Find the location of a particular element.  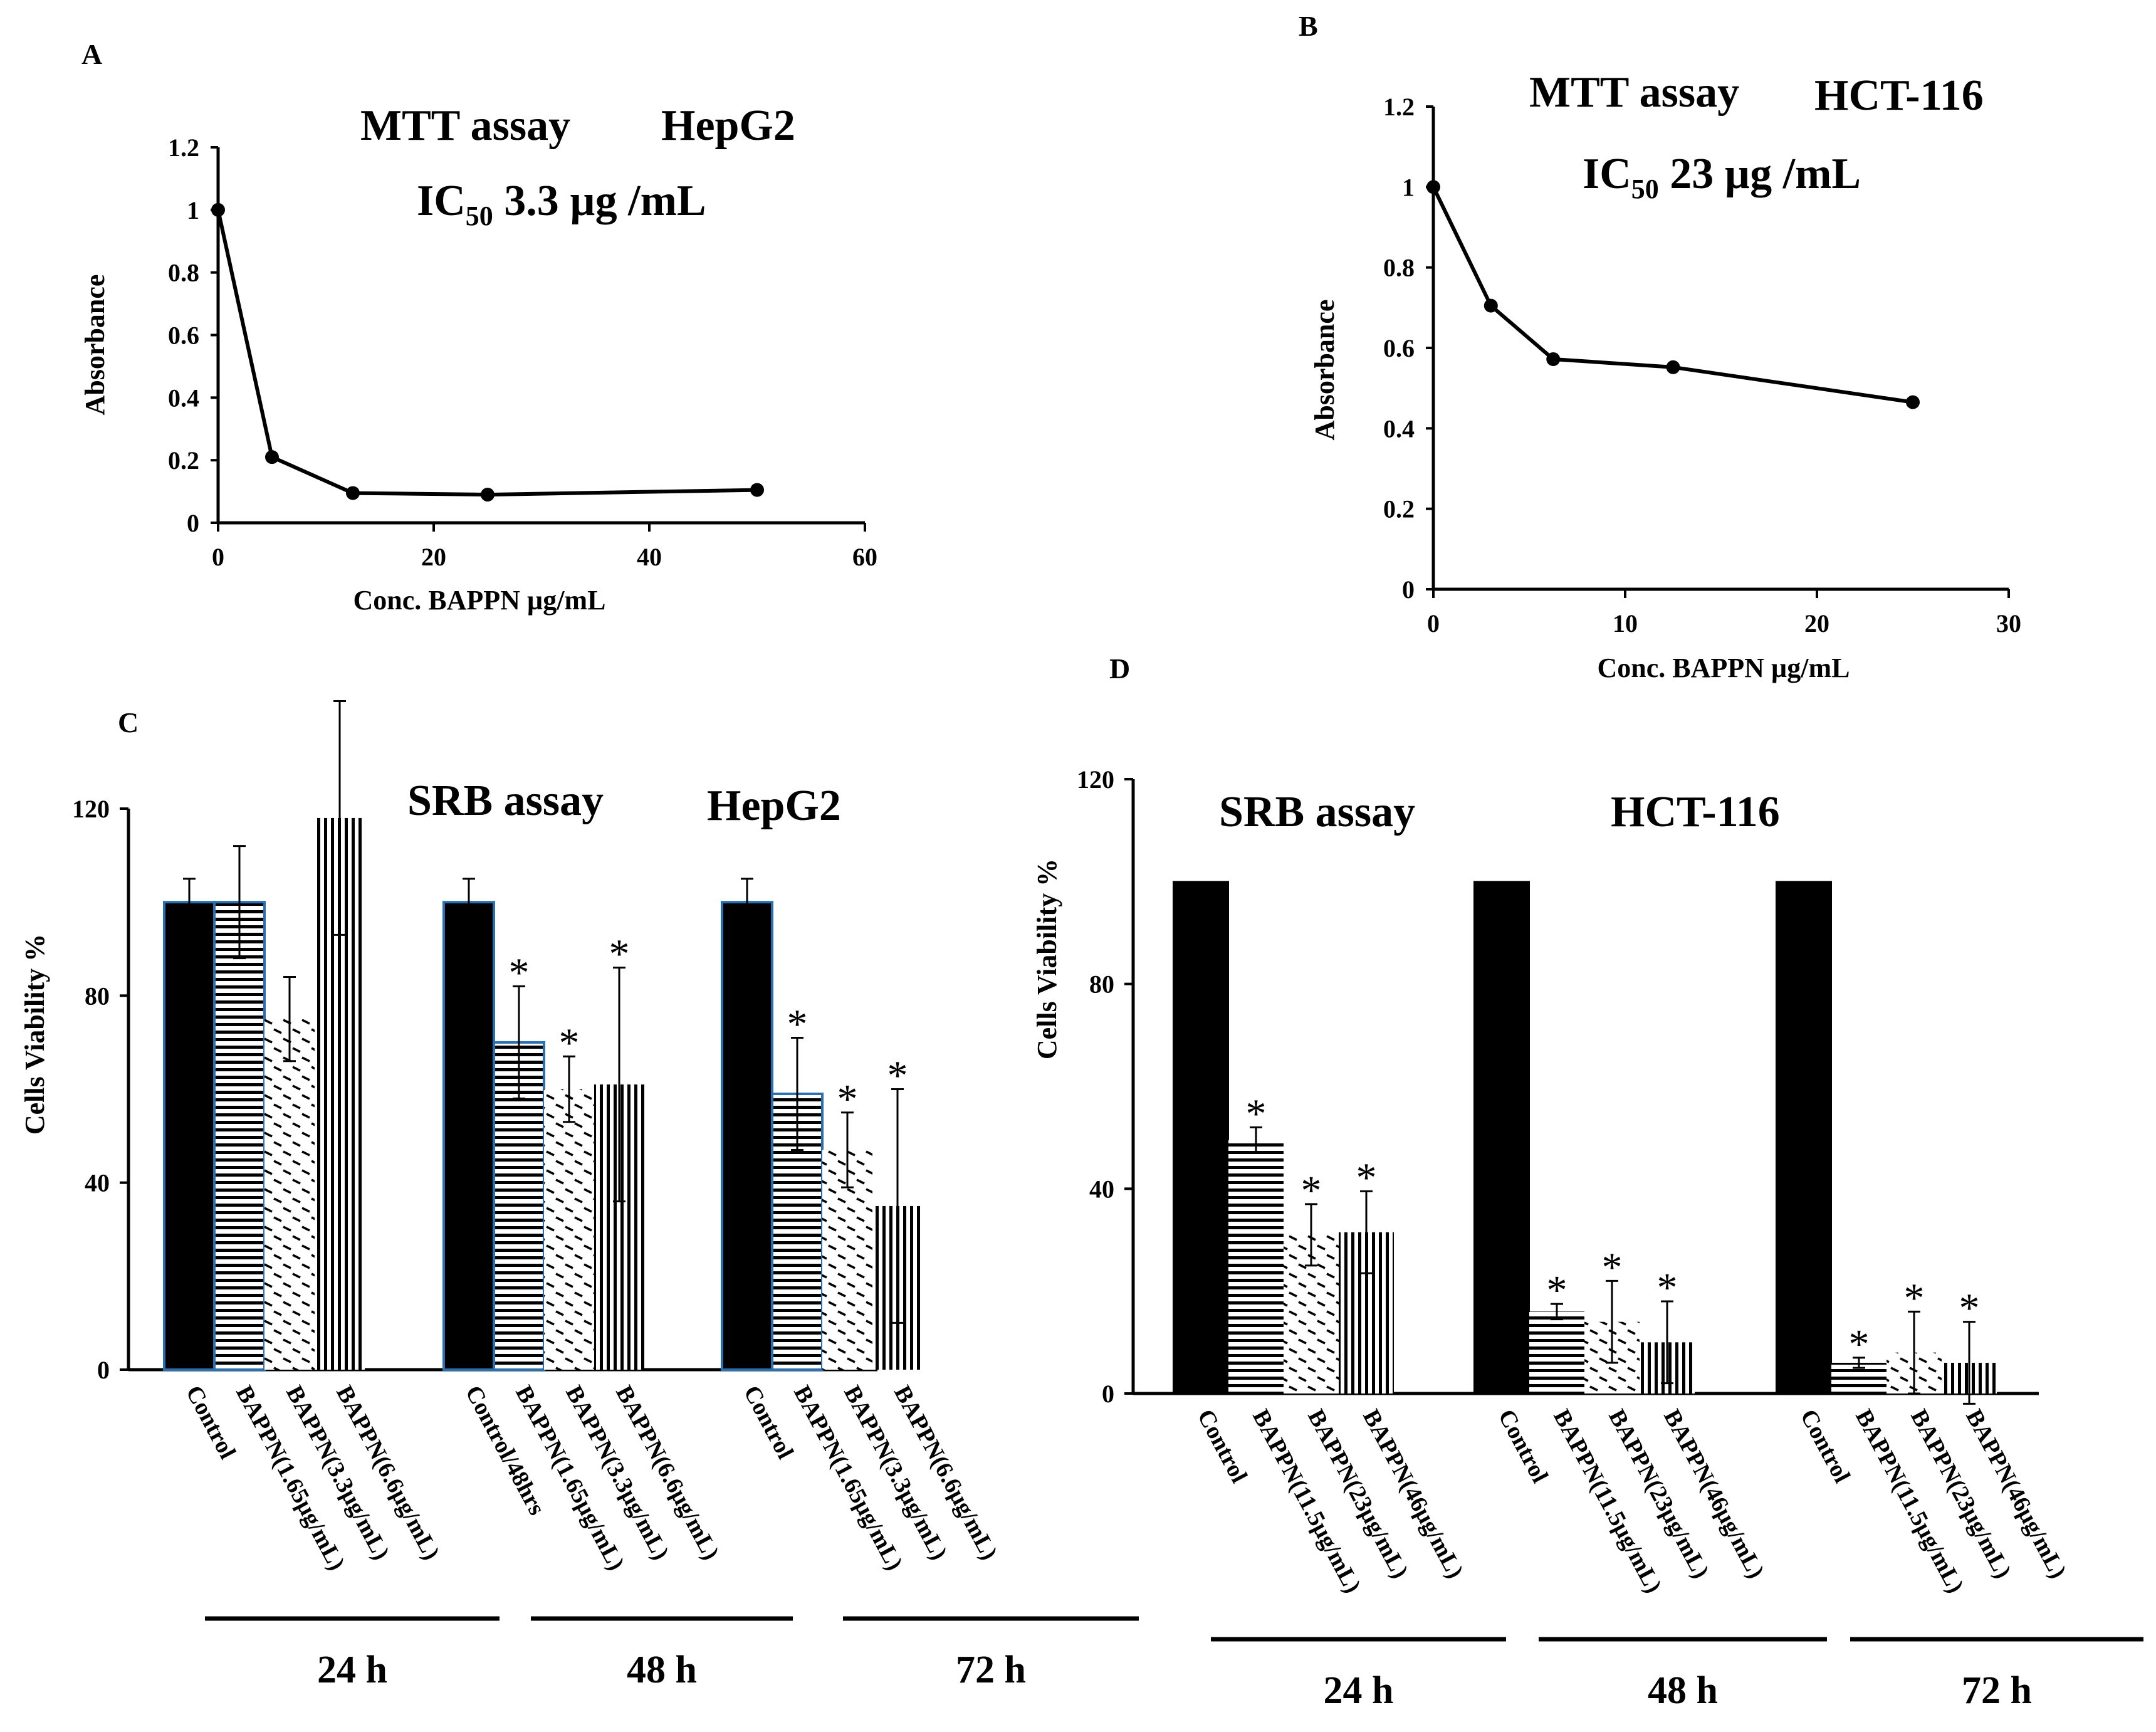

panel-a-plot: 0 0.2 0.4 0.6 0.8 1 1.2 0 20 40 60 is located at coordinates (522, 352).